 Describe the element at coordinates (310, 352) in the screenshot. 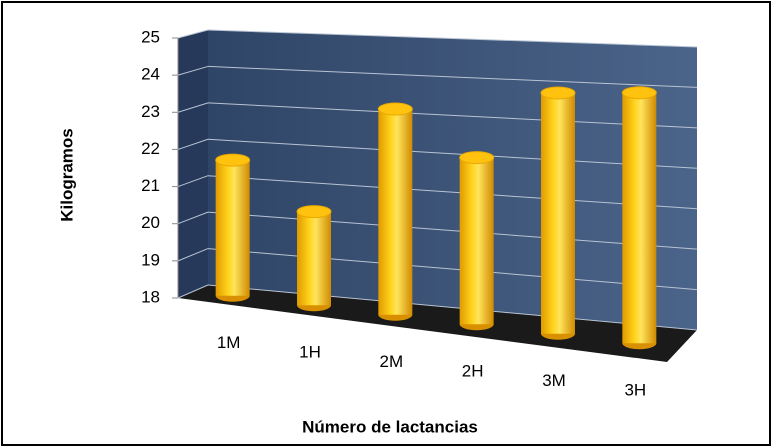

I see `x-tick-label: 1H` at that location.